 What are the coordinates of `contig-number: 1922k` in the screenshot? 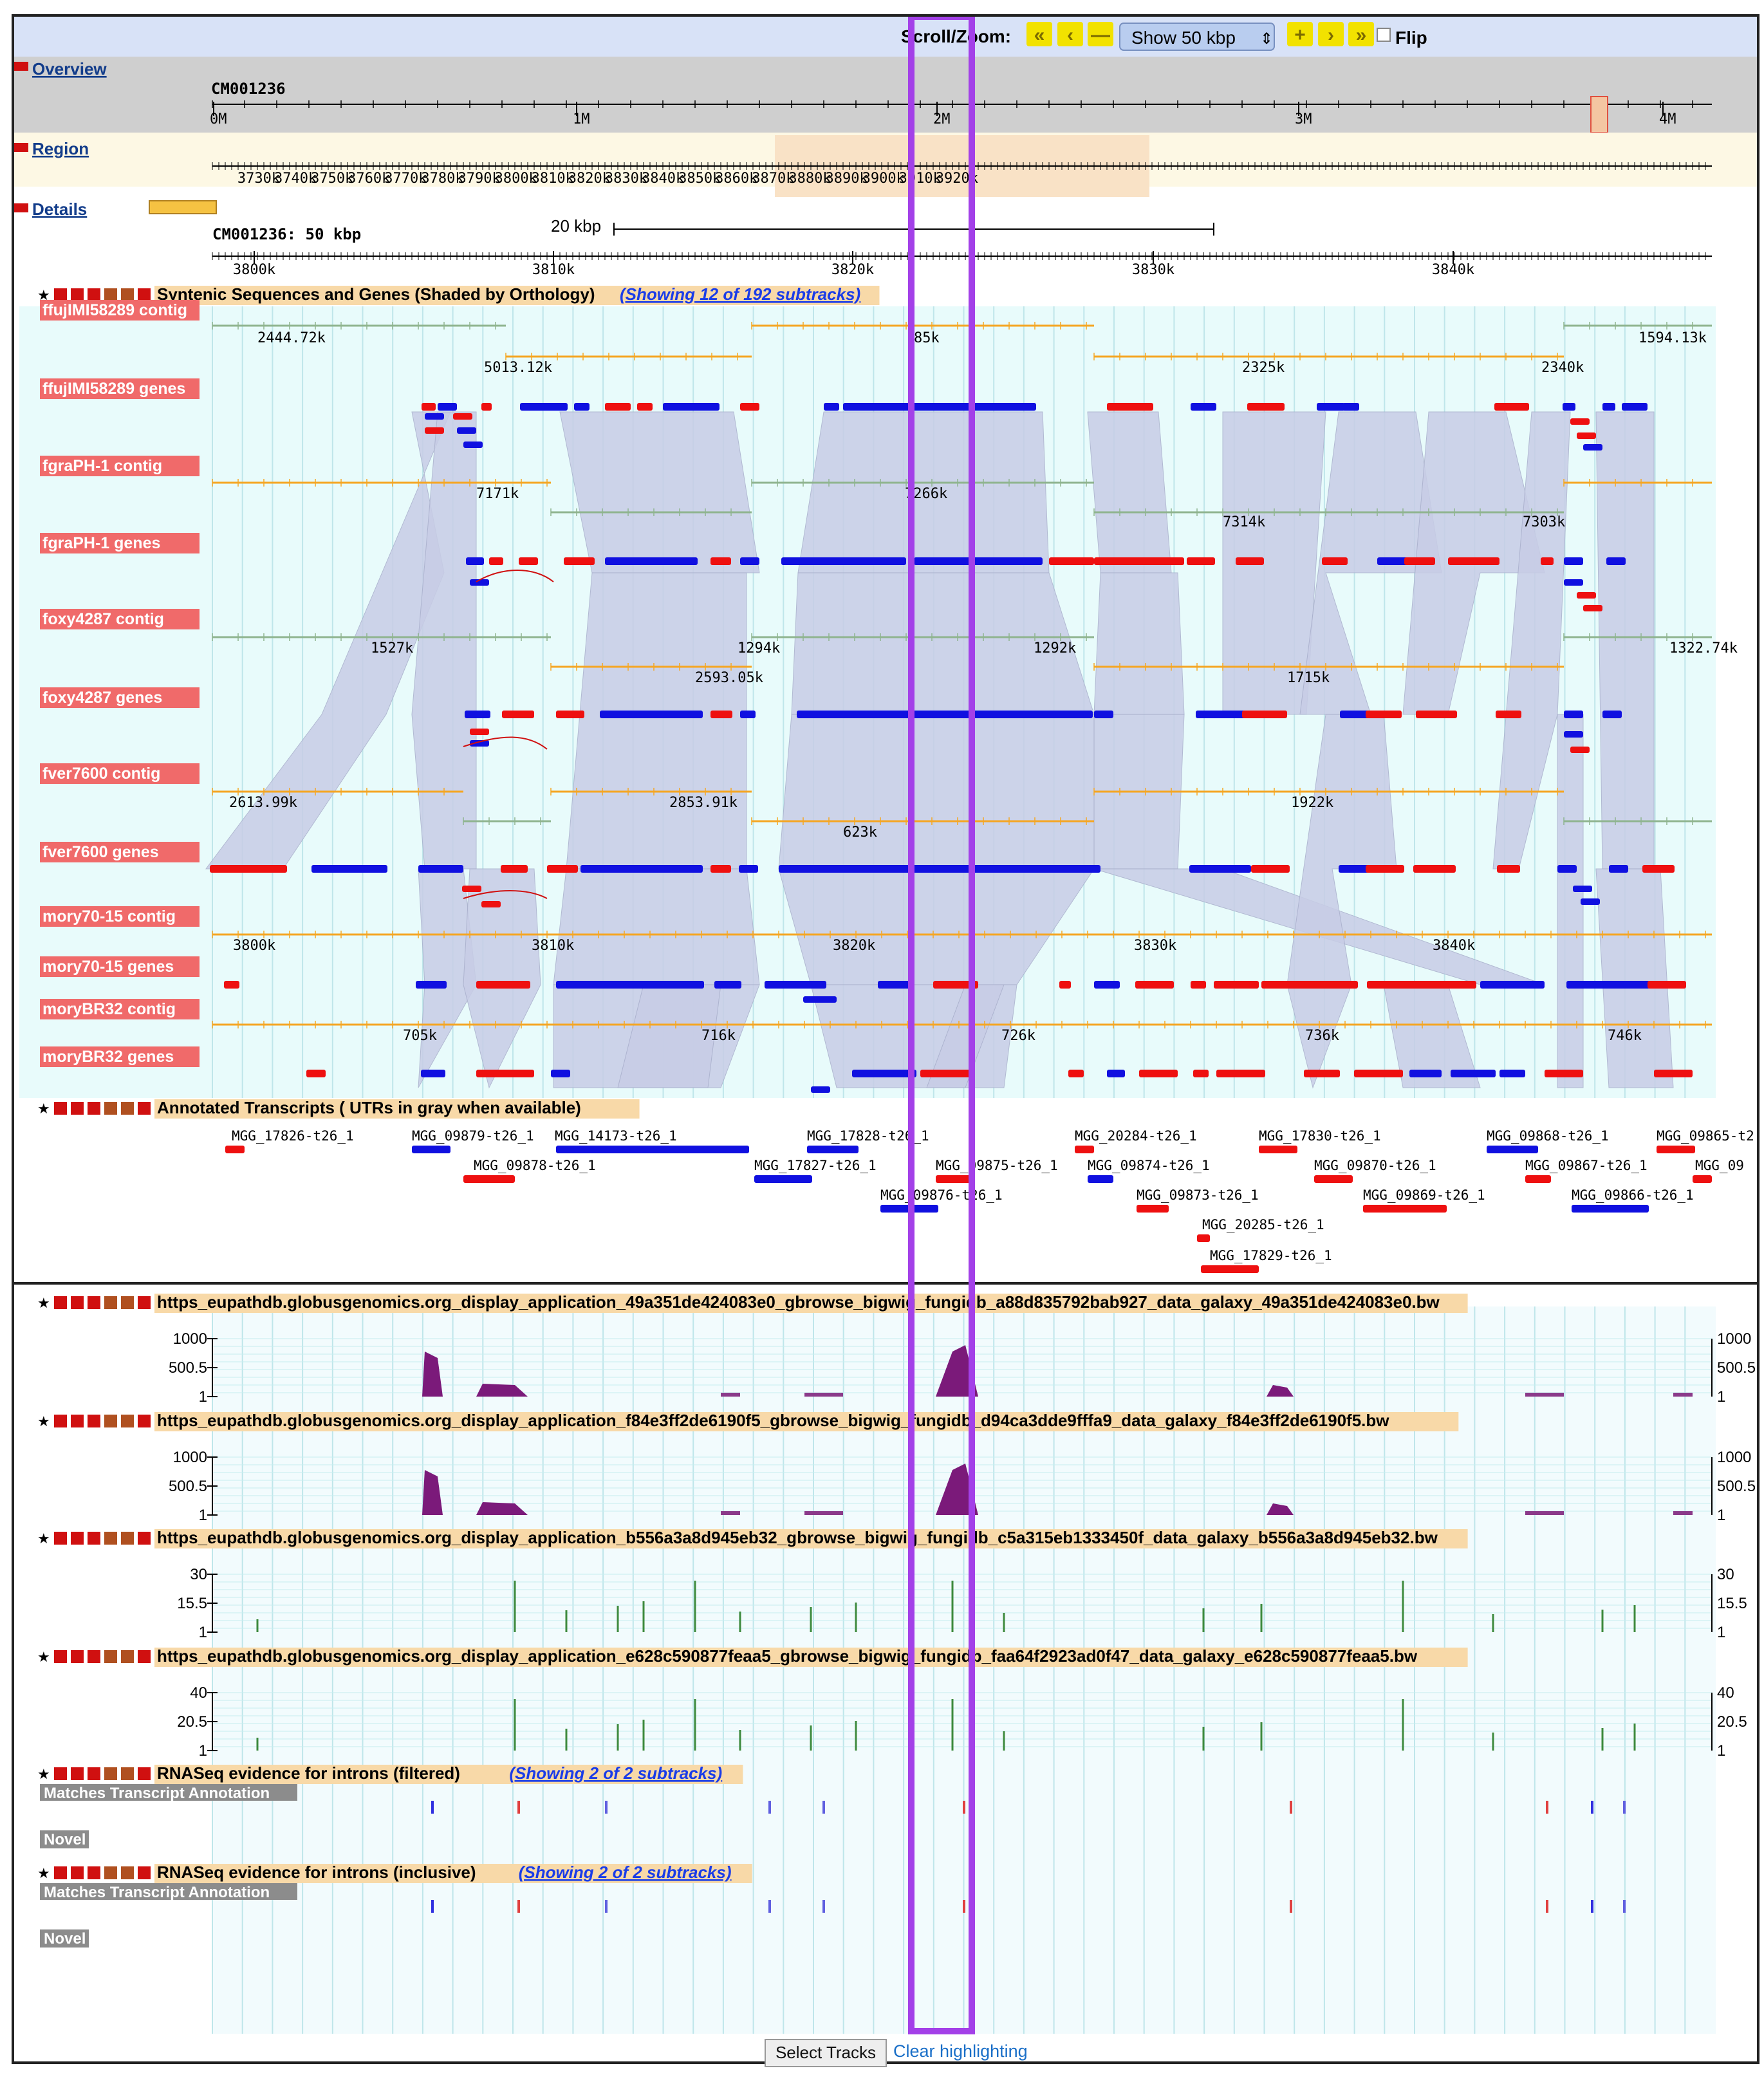 It's located at (1312, 803).